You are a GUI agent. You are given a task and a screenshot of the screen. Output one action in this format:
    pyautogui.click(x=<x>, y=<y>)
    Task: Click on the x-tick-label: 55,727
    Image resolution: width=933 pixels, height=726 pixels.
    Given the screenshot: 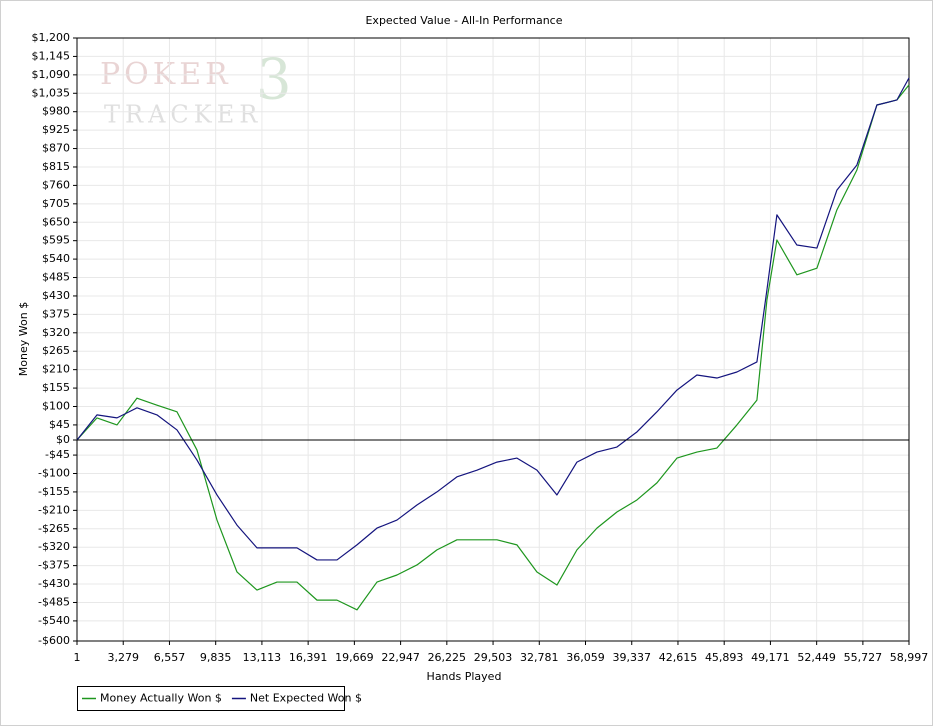 What is the action you would take?
    pyautogui.click(x=863, y=657)
    